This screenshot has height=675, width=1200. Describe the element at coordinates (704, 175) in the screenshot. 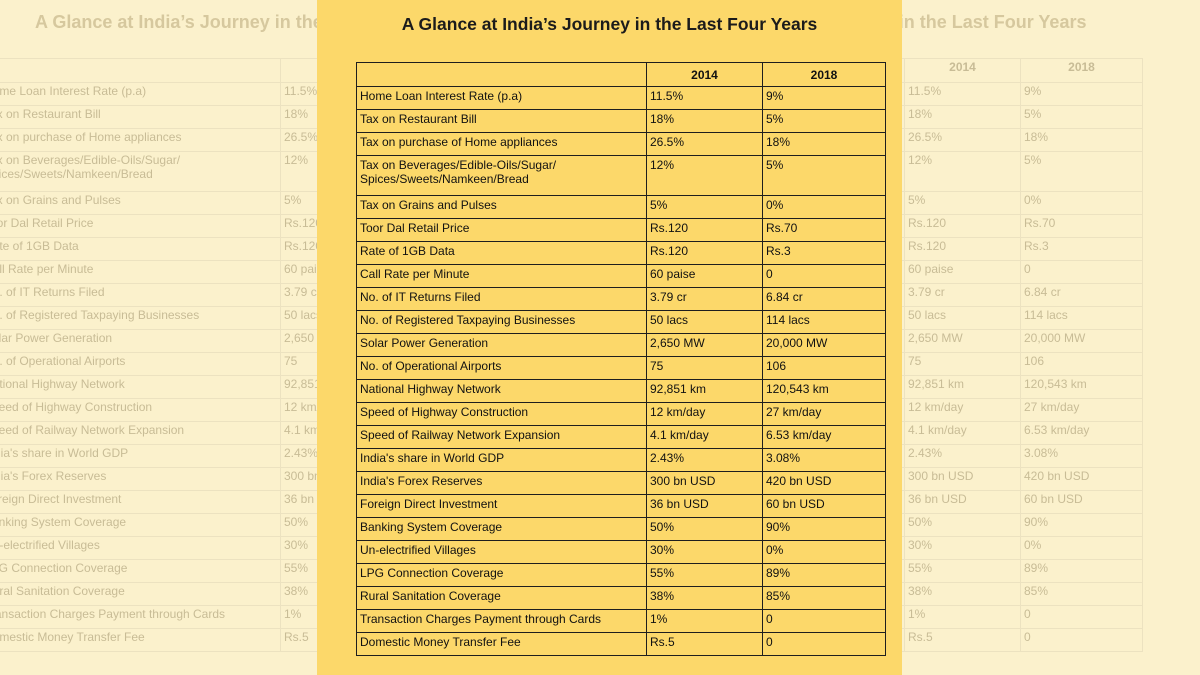

I see `value-2014: 12%` at that location.